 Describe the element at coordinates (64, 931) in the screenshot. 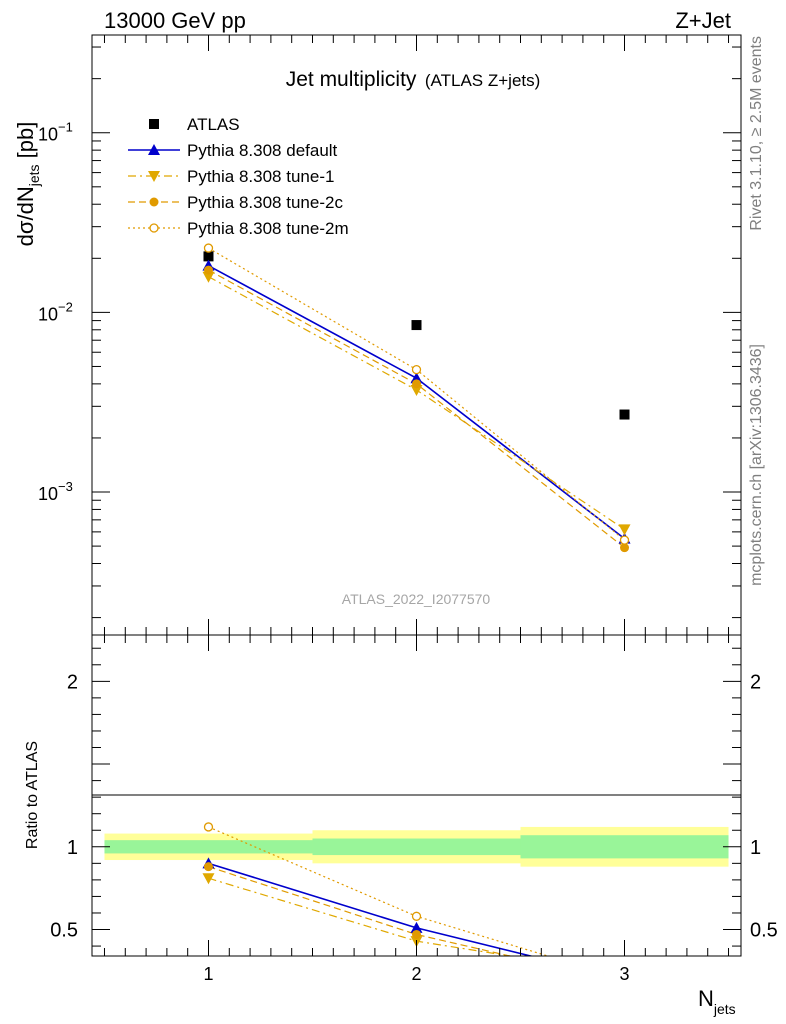

I see `ratio-ytick-label-left-0: 0.5` at that location.